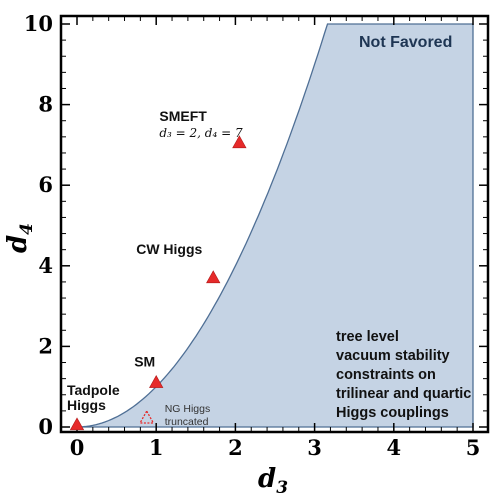 This screenshot has height=498, width=497. I want to click on x-axis-label: d3, so click(273, 481).